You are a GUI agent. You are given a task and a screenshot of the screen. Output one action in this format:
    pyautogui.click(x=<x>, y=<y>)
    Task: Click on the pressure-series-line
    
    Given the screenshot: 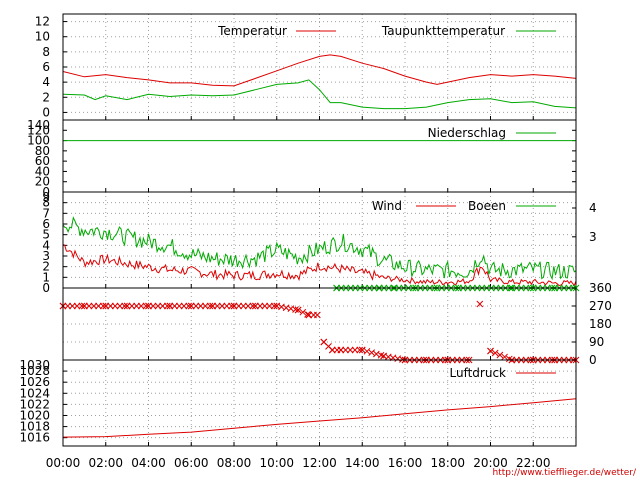 What is the action you would take?
    pyautogui.click(x=319, y=418)
    